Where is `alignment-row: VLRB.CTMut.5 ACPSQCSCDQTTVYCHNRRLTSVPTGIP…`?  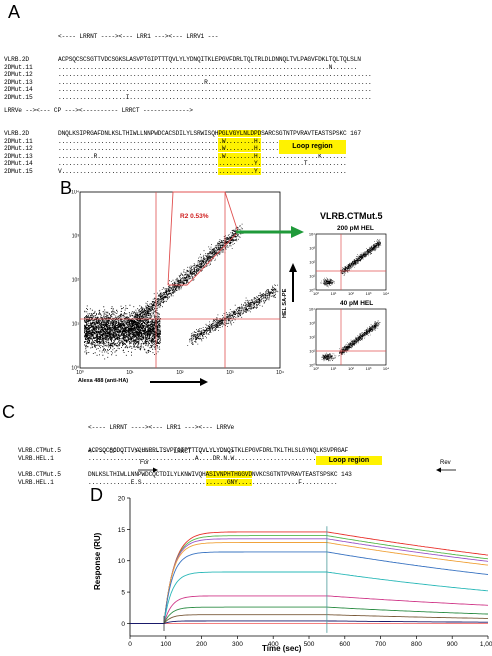
alignment-row: VLRB.CTMut.5 ACPSQCSCDQTTVYCHNRRLTSVPTGIP… is located at coordinates (183, 451).